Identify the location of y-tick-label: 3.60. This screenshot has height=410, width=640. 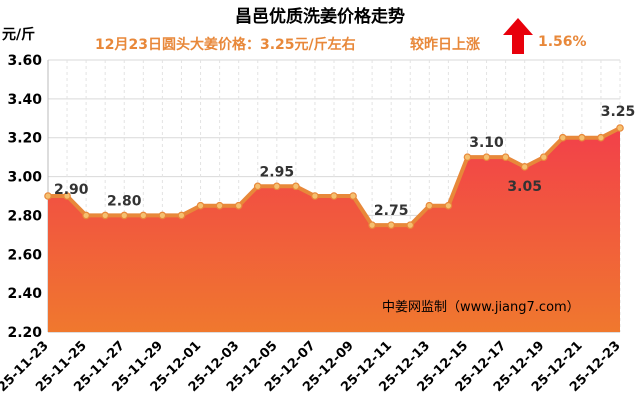
(24, 61).